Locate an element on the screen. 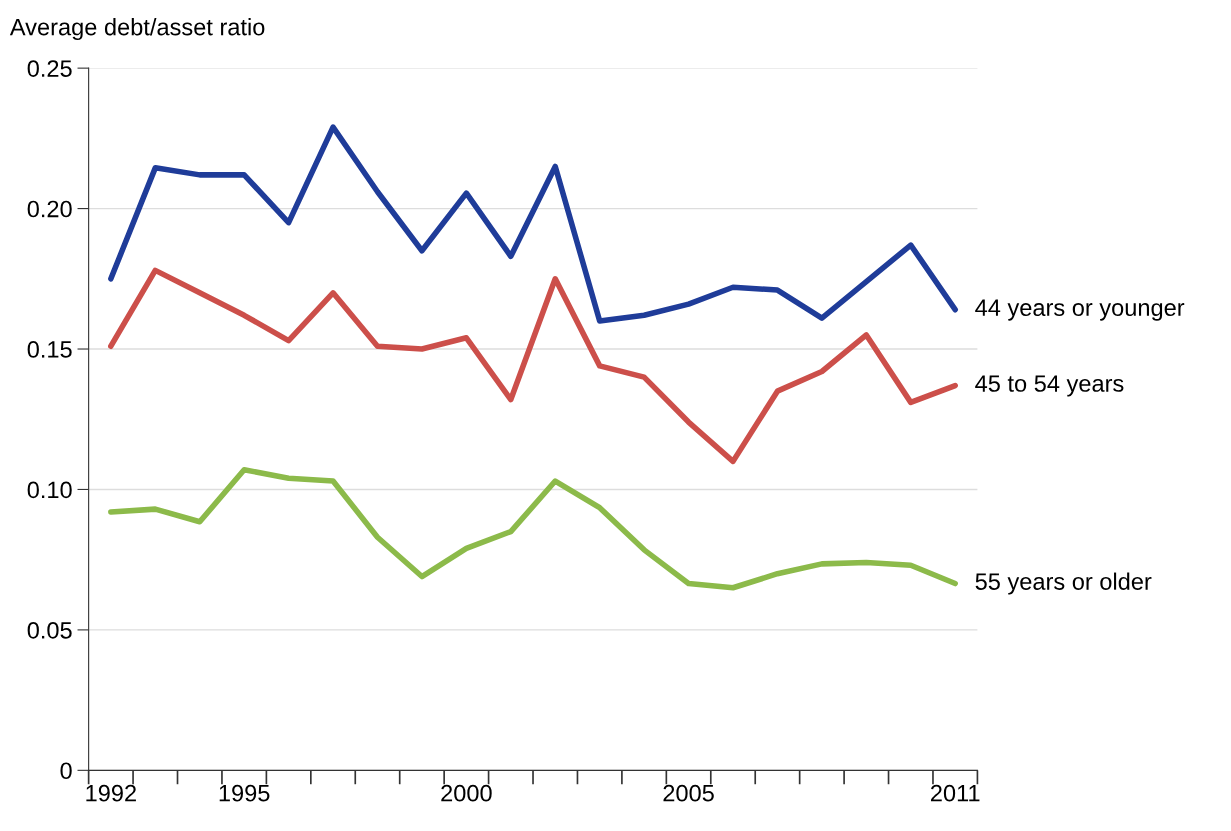 This screenshot has width=1231, height=831. series-label: 45 to 54 years is located at coordinates (1049, 386).